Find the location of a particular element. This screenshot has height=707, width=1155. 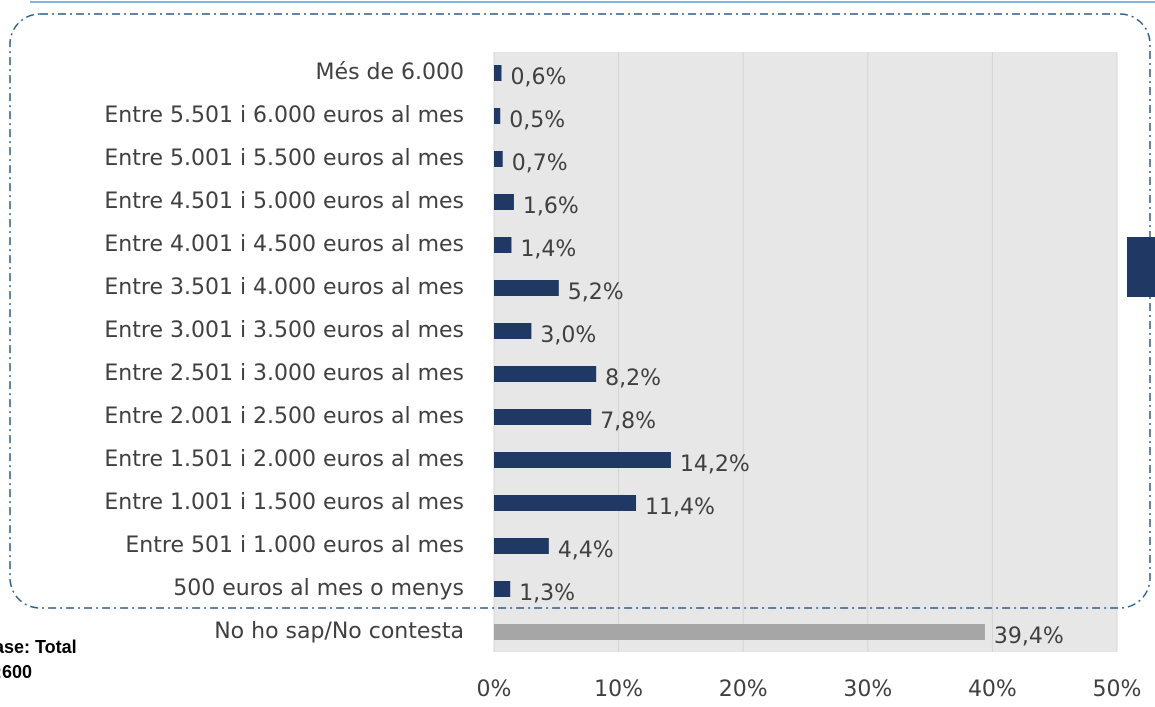

note: :600 is located at coordinates (16, 672).